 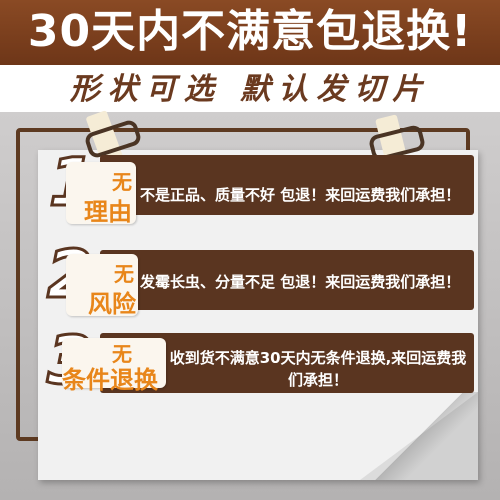 I want to click on row-badge-3-top: 无, so click(x=122, y=354).